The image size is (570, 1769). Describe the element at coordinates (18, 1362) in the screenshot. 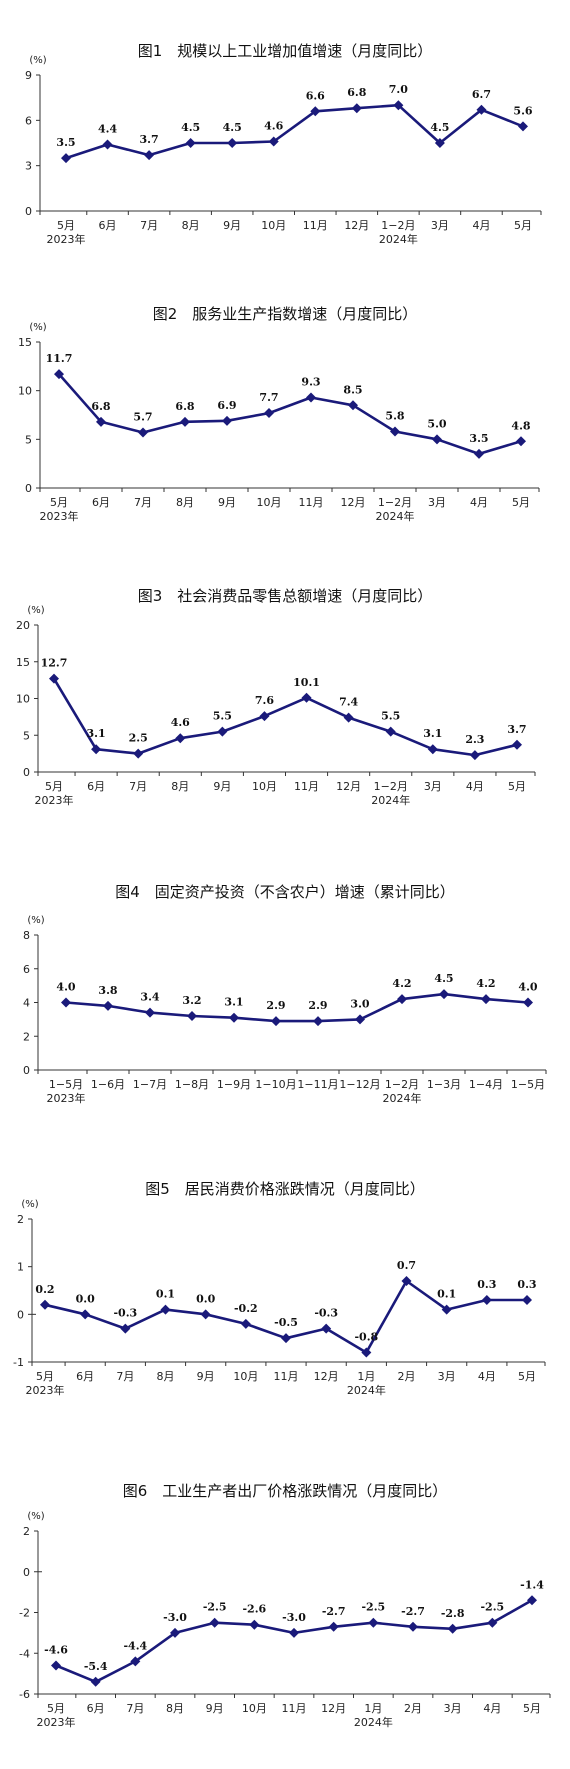

I see `y-tick-label: -1` at that location.